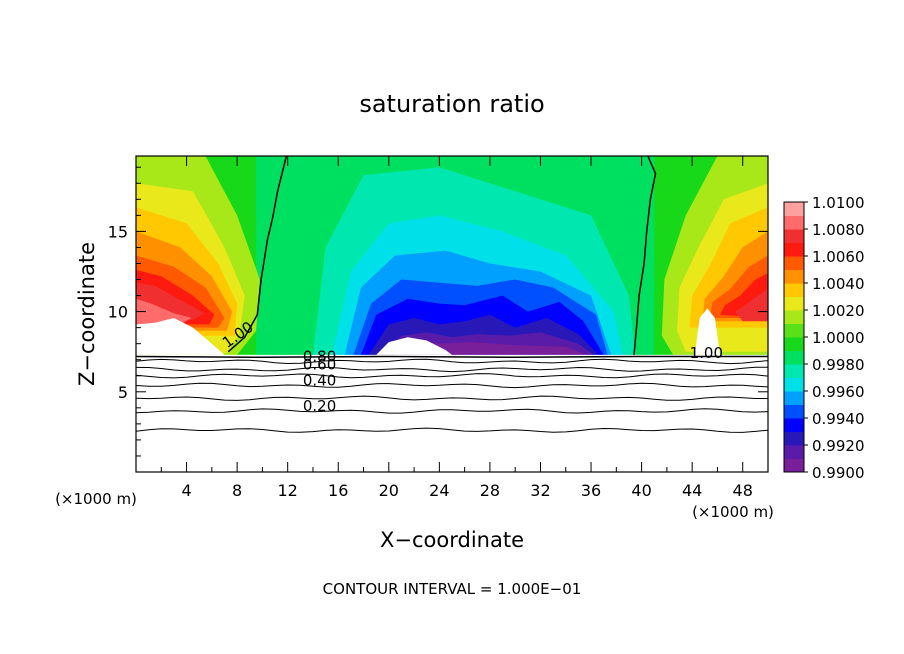 The image size is (904, 654). Describe the element at coordinates (692, 490) in the screenshot. I see `x-tick-label: 44` at that location.